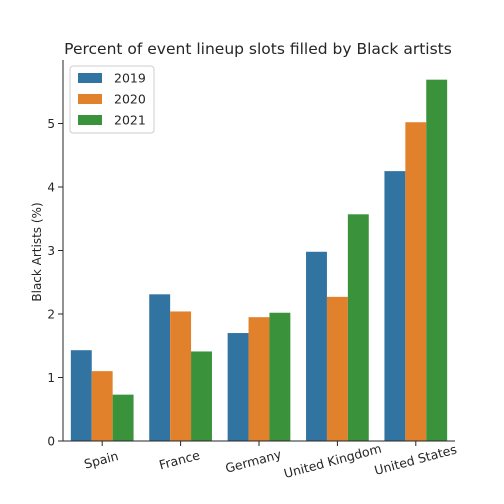  Describe the element at coordinates (130, 78) in the screenshot. I see `legend-label-2019: 2019` at that location.